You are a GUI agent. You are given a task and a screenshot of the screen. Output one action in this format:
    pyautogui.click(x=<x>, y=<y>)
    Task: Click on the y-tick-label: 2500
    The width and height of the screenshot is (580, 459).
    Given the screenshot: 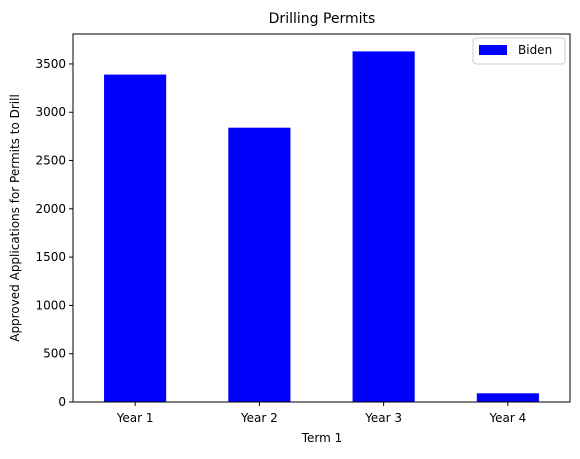 What is the action you would take?
    pyautogui.click(x=50, y=161)
    